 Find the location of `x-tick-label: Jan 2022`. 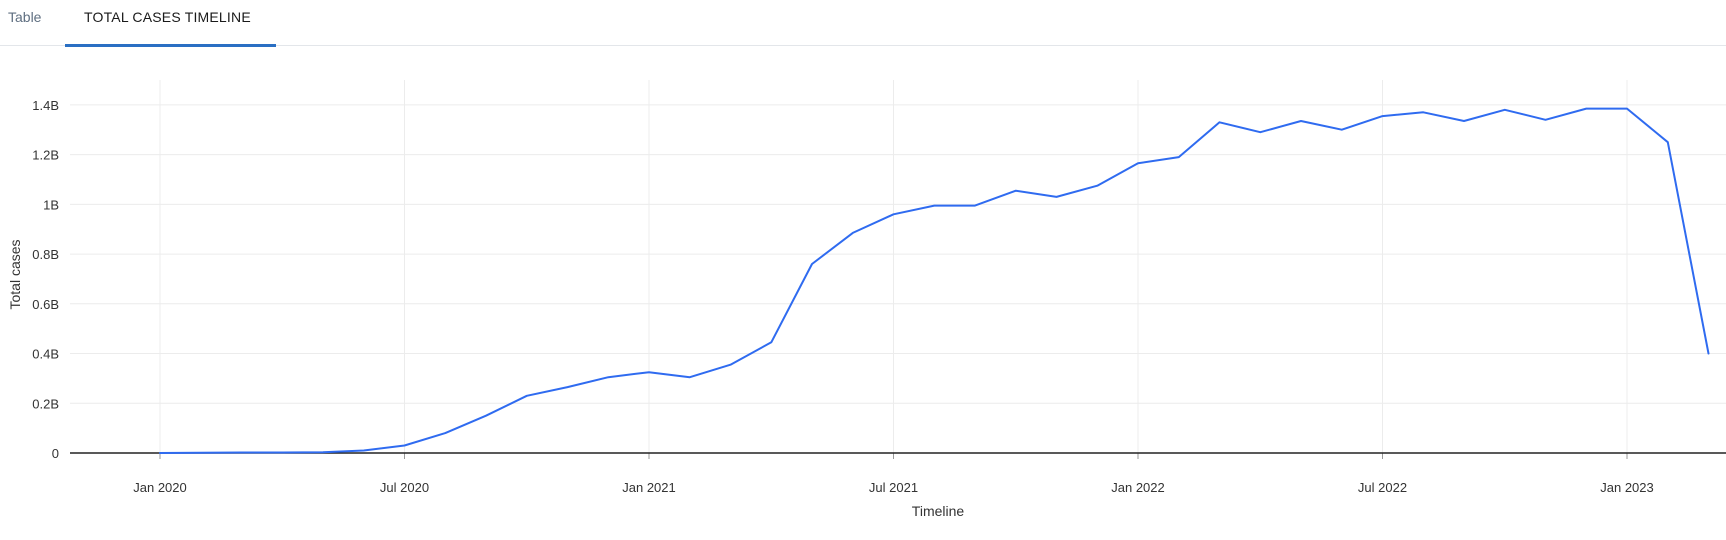

x-tick-label: Jan 2022 is located at coordinates (1138, 487).